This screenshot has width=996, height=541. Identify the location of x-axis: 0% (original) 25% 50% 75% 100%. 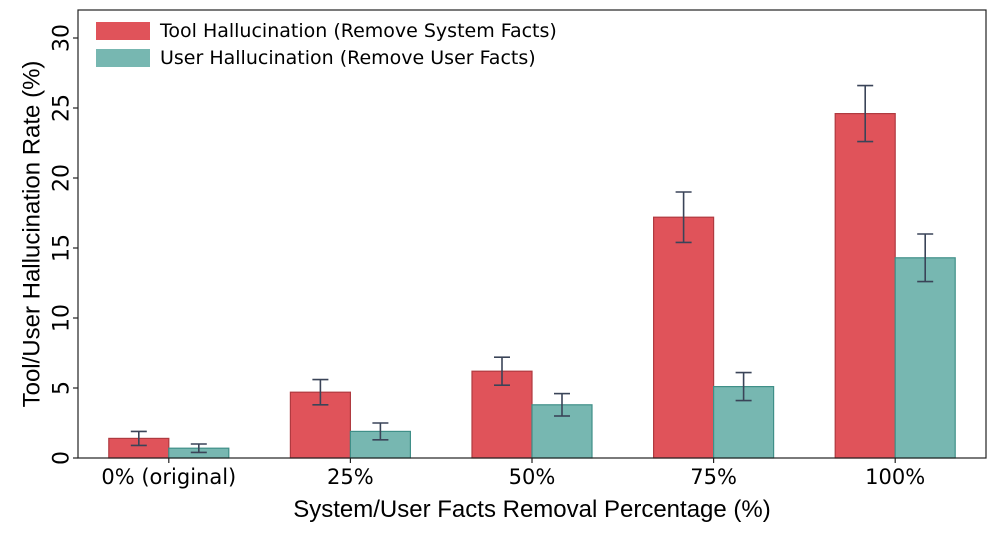
(513, 473).